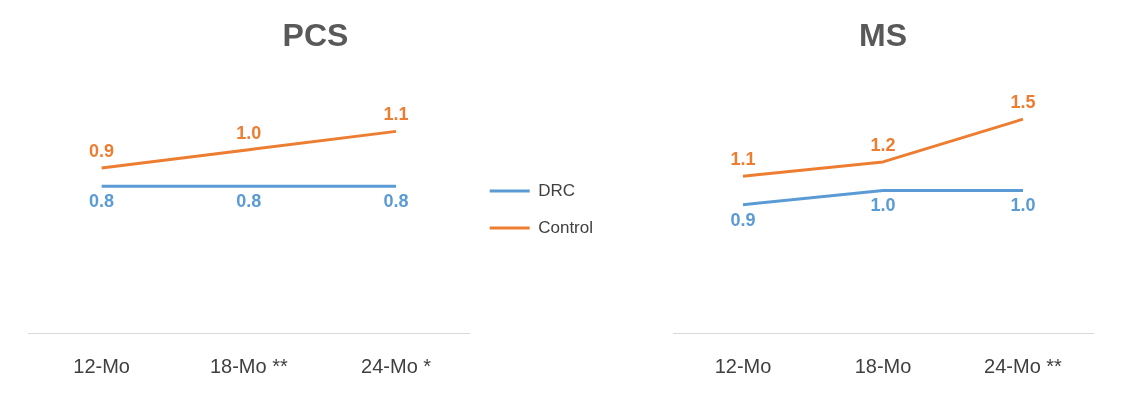 The width and height of the screenshot is (1131, 409). Describe the element at coordinates (883, 365) in the screenshot. I see `x-tick-label: 18-Mo` at that location.